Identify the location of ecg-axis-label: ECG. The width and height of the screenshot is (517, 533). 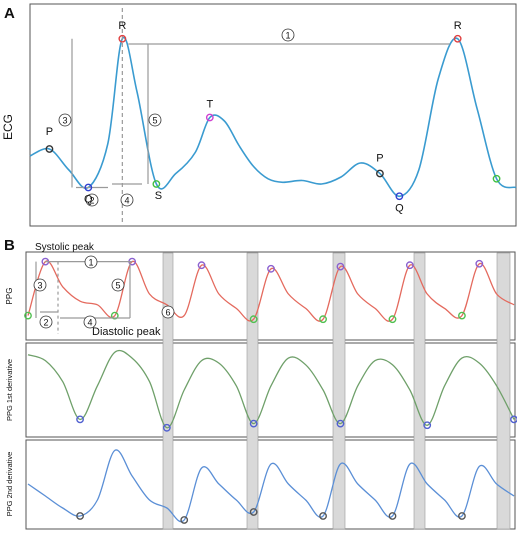
(8, 127).